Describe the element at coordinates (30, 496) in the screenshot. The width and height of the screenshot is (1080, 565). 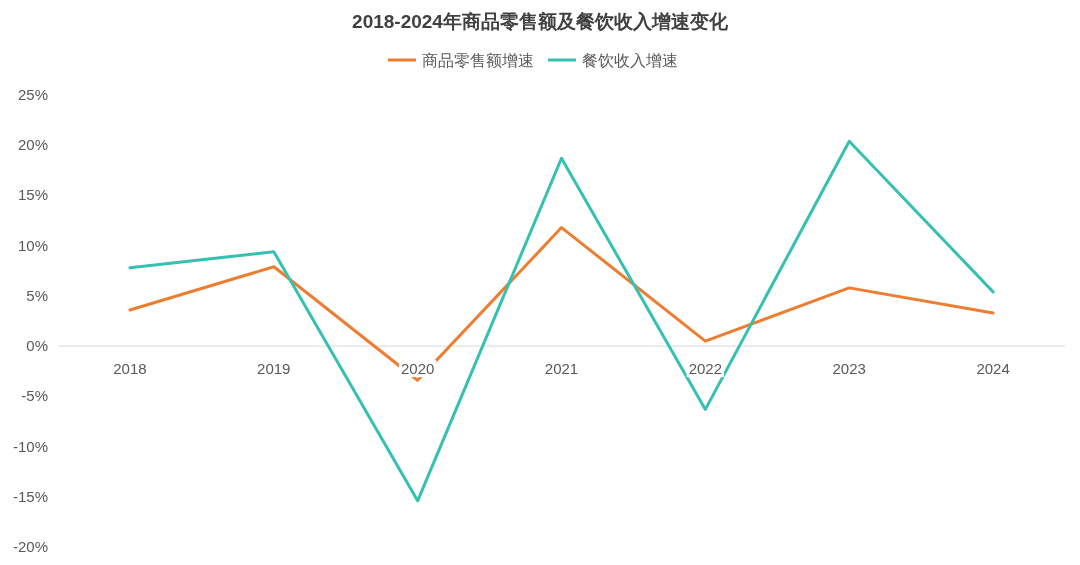
I see `y-tick-label: -15%` at that location.